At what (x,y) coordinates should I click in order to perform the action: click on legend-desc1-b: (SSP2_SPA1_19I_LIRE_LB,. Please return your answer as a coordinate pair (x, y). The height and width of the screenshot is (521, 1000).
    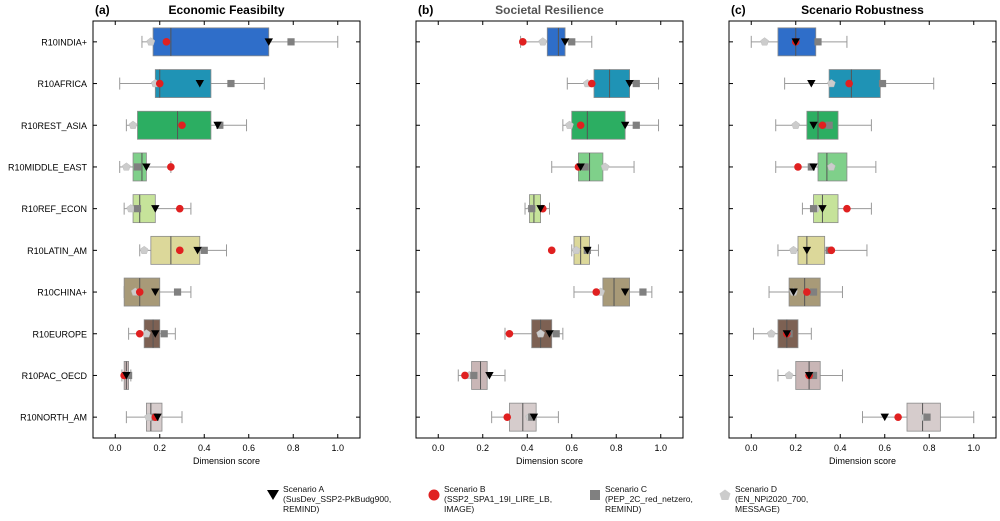
    Looking at the image, I should click on (498, 499).